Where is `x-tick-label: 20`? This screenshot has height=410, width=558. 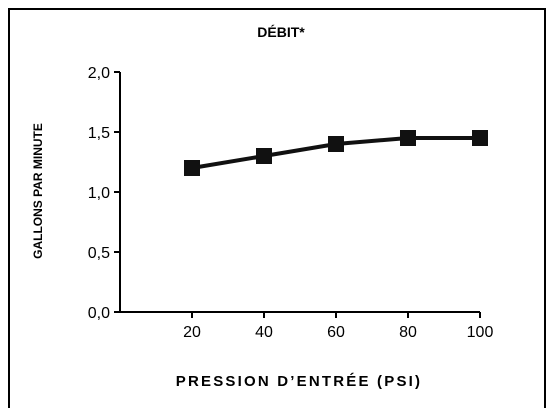
x-tick-label: 20 is located at coordinates (192, 332).